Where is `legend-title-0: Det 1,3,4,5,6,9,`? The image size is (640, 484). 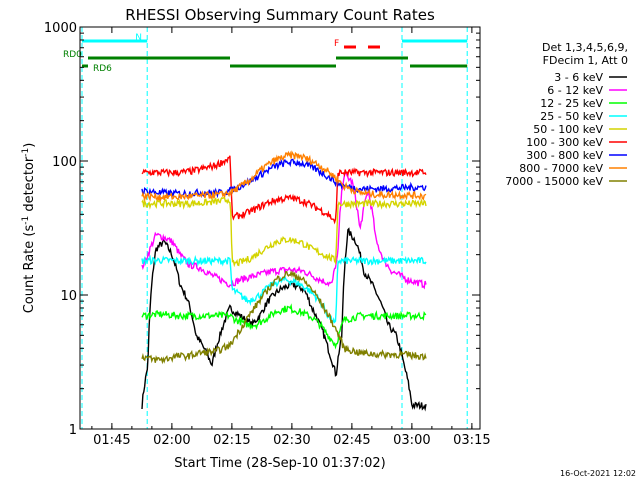
legend-title-0: Det 1,3,4,5,6,9, is located at coordinates (585, 47).